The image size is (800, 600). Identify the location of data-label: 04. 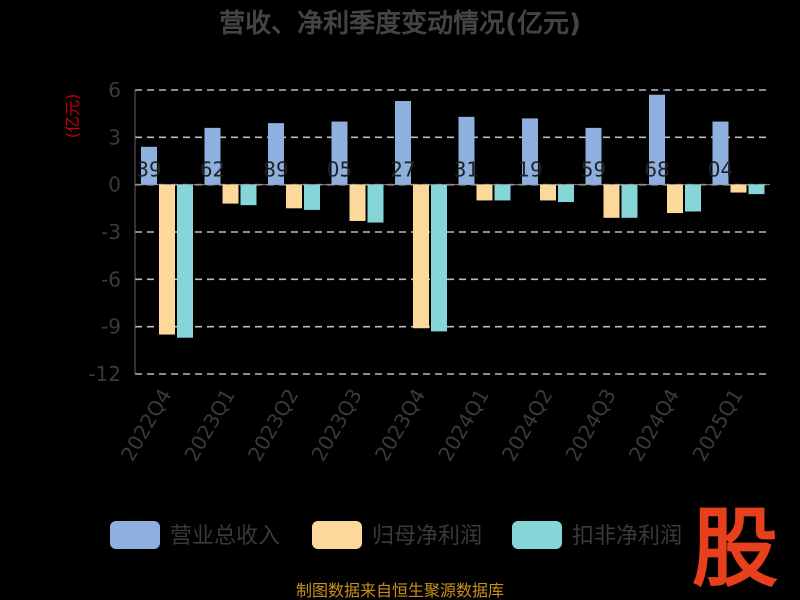
(720, 170).